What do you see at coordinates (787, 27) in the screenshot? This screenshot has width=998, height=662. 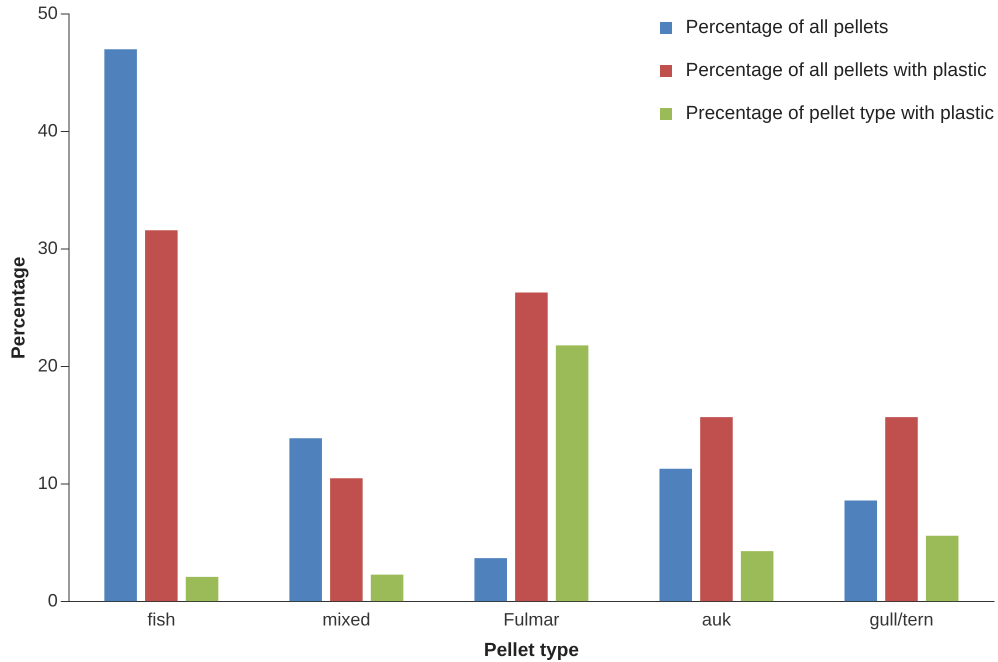 I see `legend-label: Percentage of all pellets` at bounding box center [787, 27].